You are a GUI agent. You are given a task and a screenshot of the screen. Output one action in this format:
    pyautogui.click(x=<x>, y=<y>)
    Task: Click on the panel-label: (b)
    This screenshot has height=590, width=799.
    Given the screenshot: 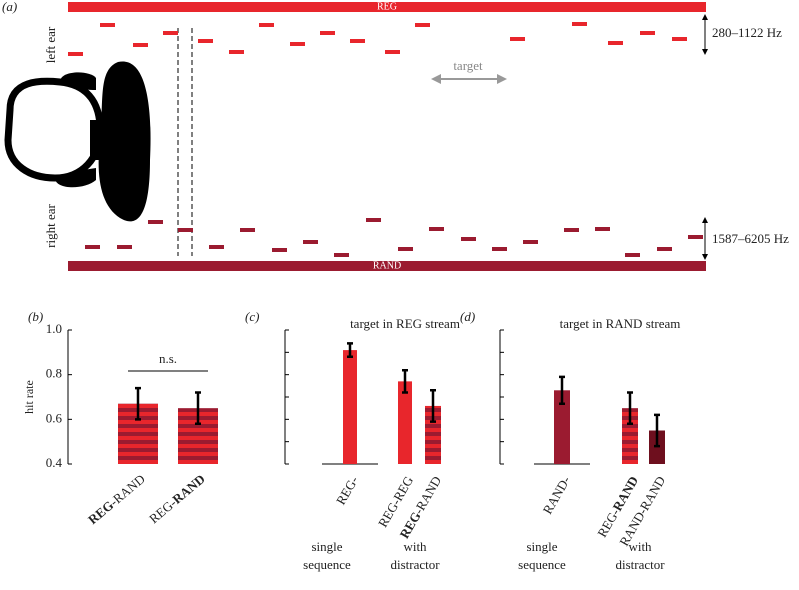 What is the action you would take?
    pyautogui.click(x=35, y=316)
    